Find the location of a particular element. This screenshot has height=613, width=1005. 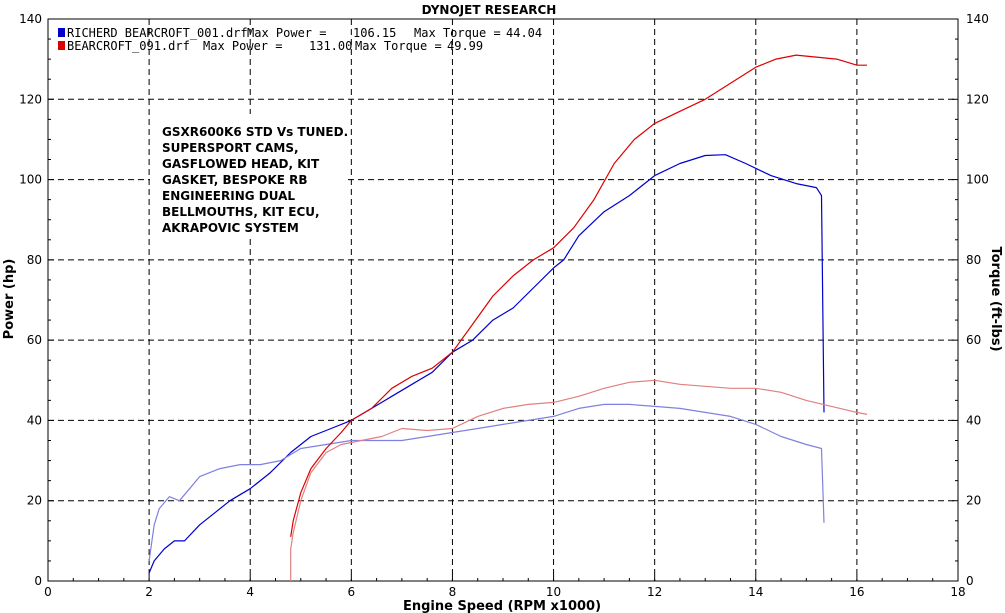

y-tick-label: 60 is located at coordinates (34, 340).